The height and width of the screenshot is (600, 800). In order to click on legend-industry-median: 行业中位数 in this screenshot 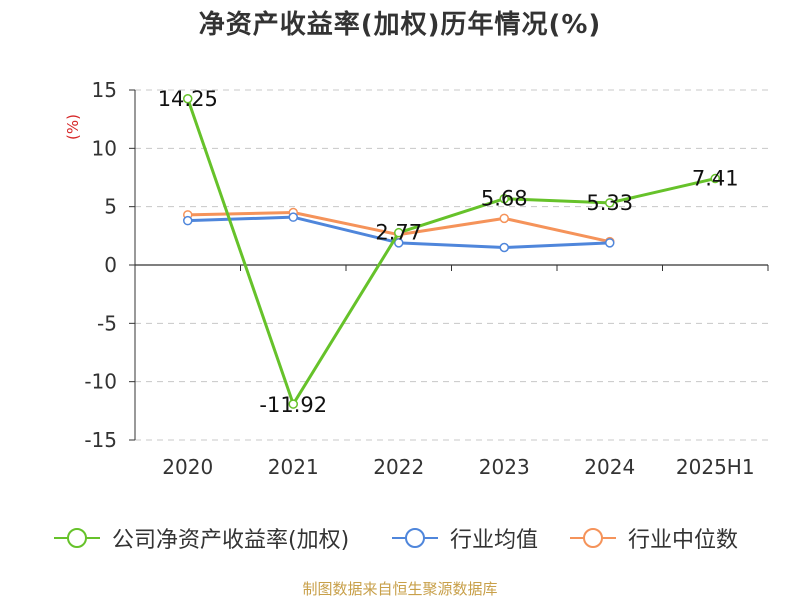, I will do `click(653, 538)`.